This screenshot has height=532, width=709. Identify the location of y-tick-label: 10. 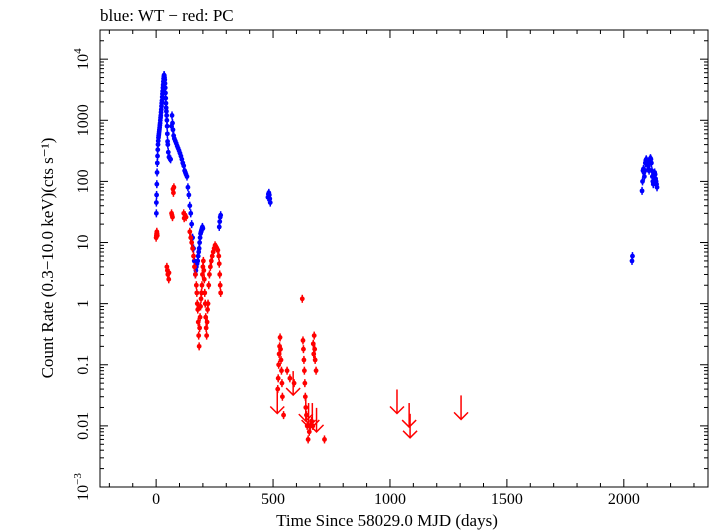
(83, 243).